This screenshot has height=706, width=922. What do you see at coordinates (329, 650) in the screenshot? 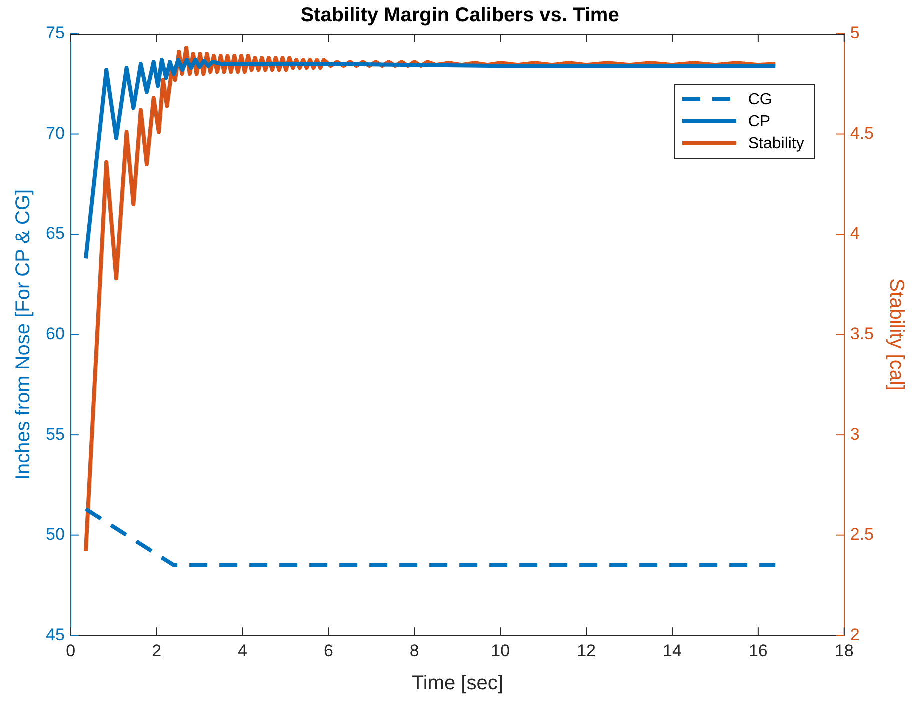
I see `x-tick-label: 6` at bounding box center [329, 650].